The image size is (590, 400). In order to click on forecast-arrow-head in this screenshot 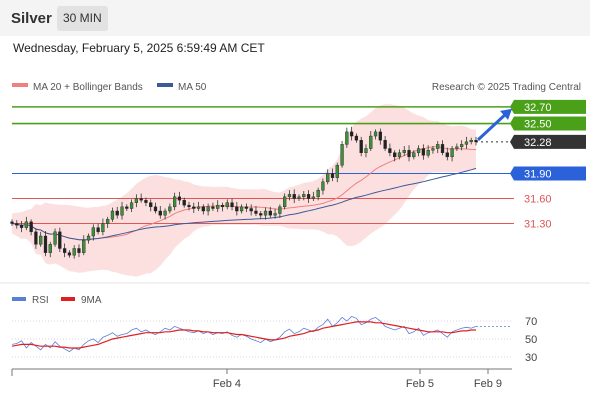, I will do `click(506, 114)`.